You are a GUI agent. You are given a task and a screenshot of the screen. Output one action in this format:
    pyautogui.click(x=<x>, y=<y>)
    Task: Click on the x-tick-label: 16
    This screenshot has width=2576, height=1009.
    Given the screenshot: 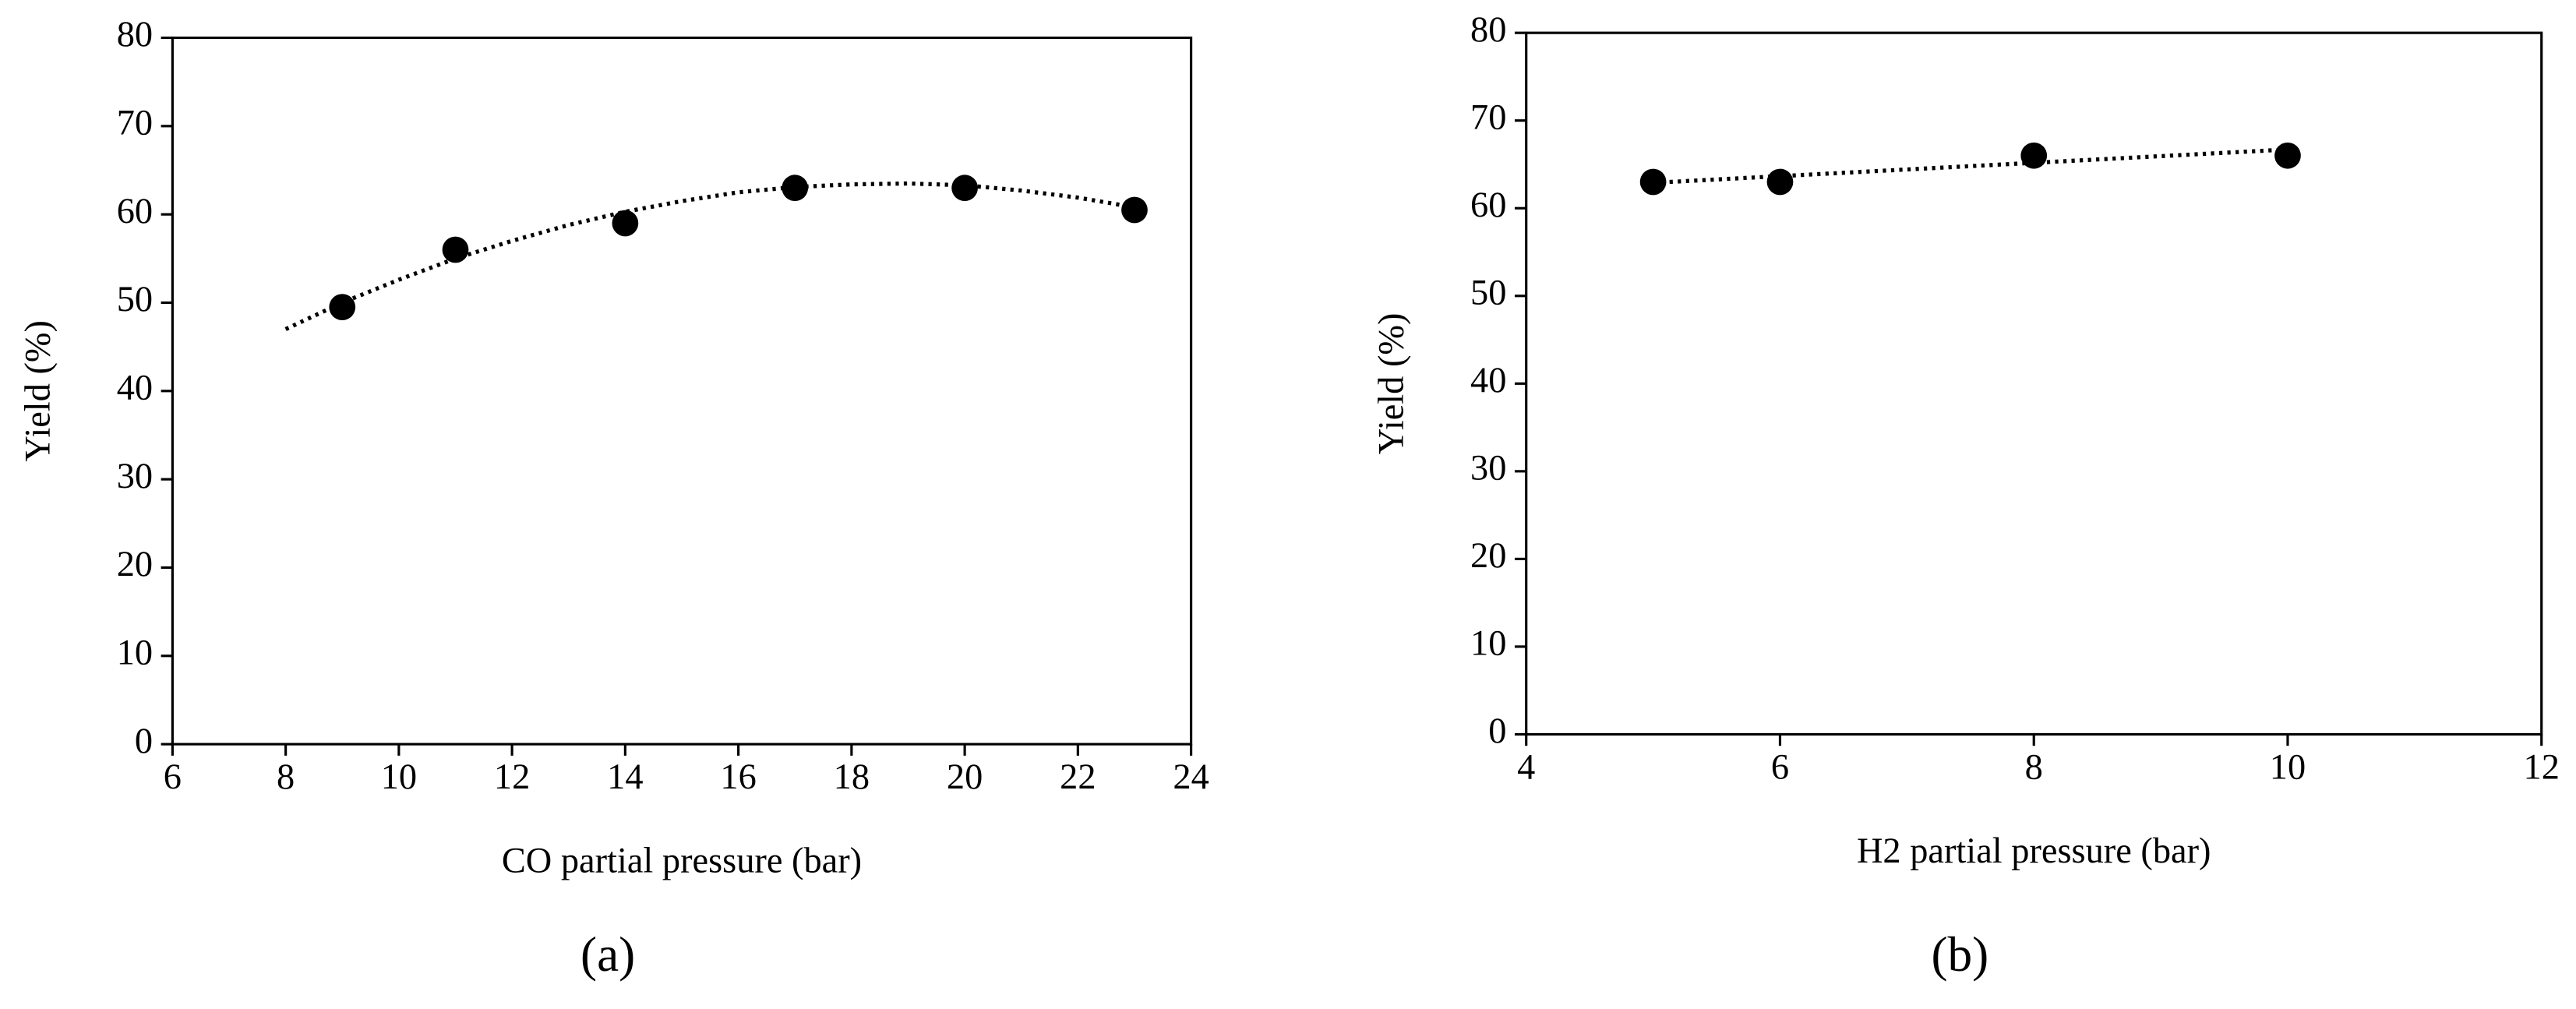 What is the action you would take?
    pyautogui.click(x=738, y=777)
    